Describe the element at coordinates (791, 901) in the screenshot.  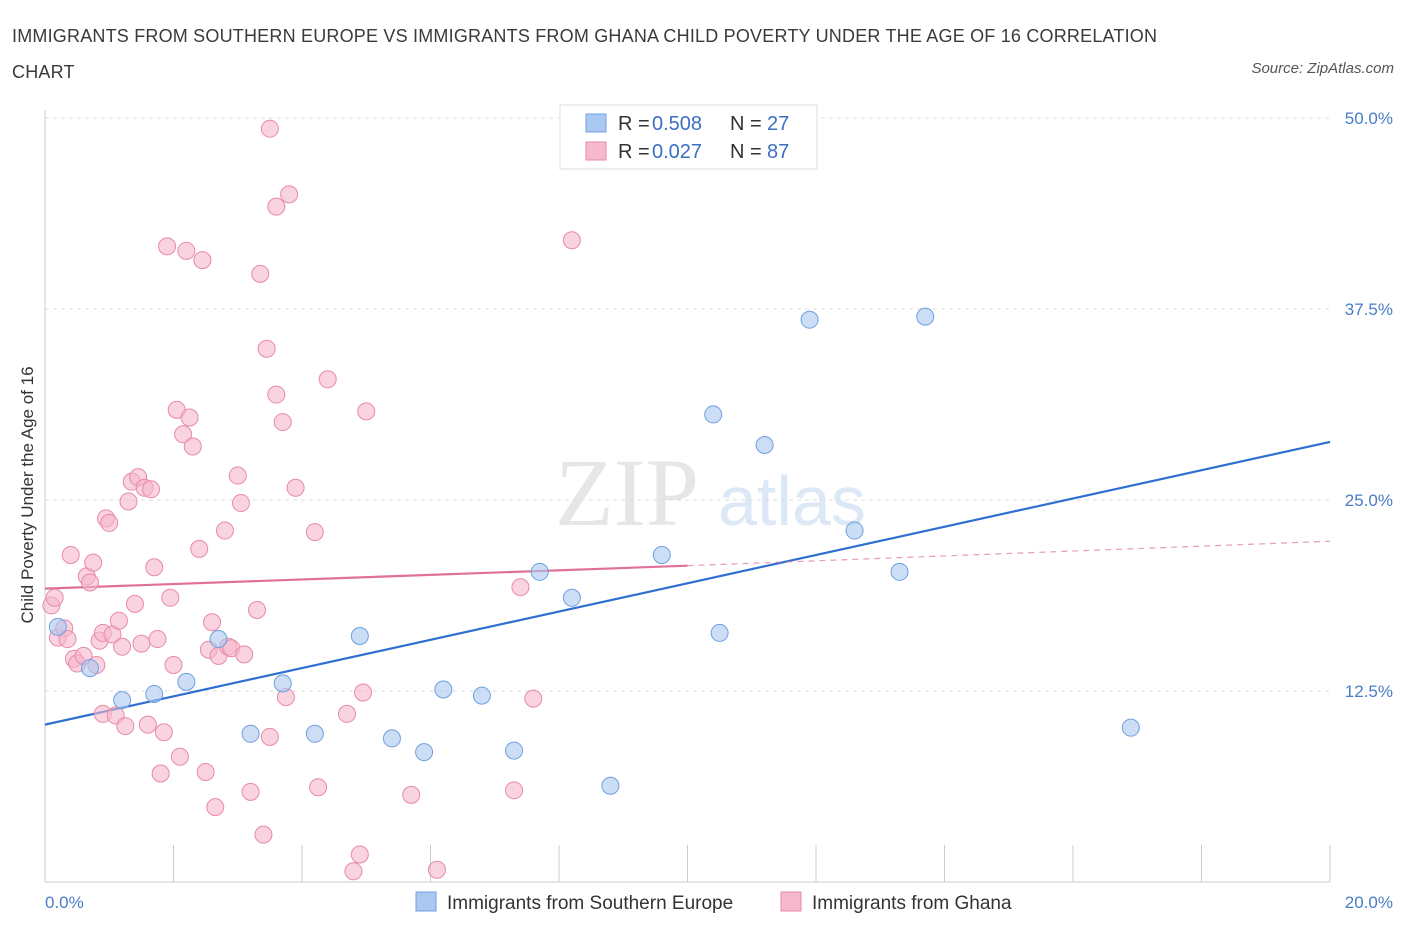
I see `series-legend-swatch-pink` at that location.